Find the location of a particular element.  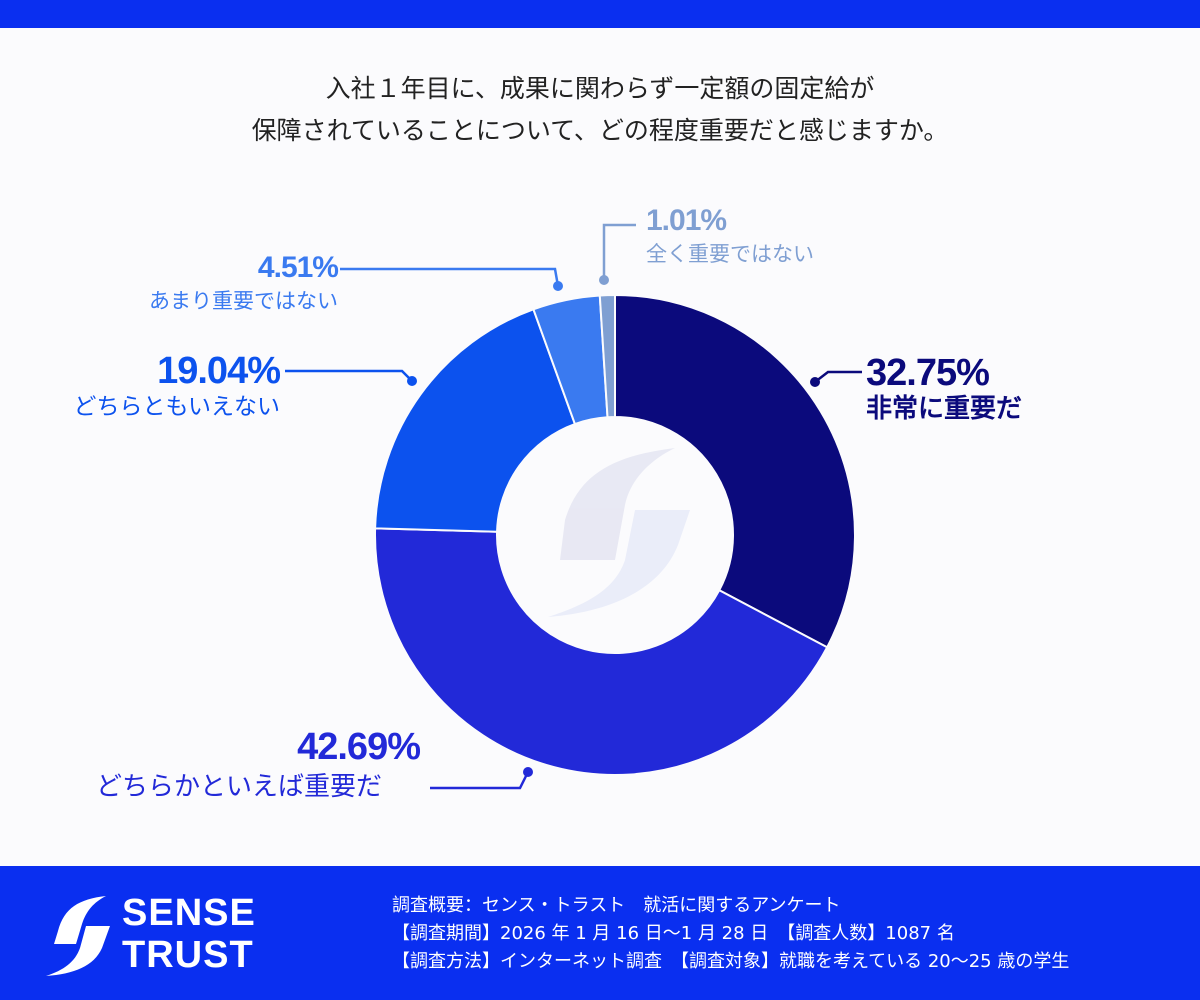

survey-overview: 調査概要：センス・トラスト 就活に関するアンケート is located at coordinates (616, 905).